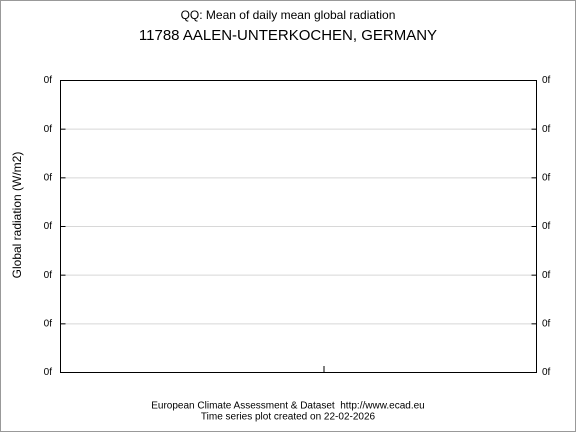 This screenshot has height=432, width=576. What do you see at coordinates (17, 215) in the screenshot?
I see `y-axis-label: Global radiation (W/m2)` at bounding box center [17, 215].